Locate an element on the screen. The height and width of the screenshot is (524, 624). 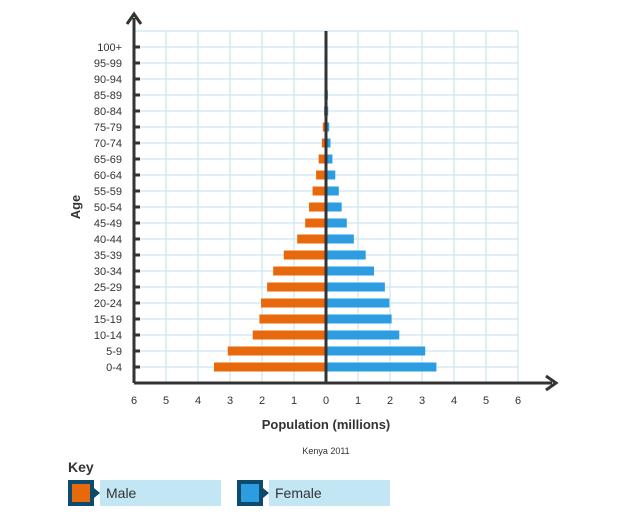
y-tick-label: 80-84 is located at coordinates (108, 112).